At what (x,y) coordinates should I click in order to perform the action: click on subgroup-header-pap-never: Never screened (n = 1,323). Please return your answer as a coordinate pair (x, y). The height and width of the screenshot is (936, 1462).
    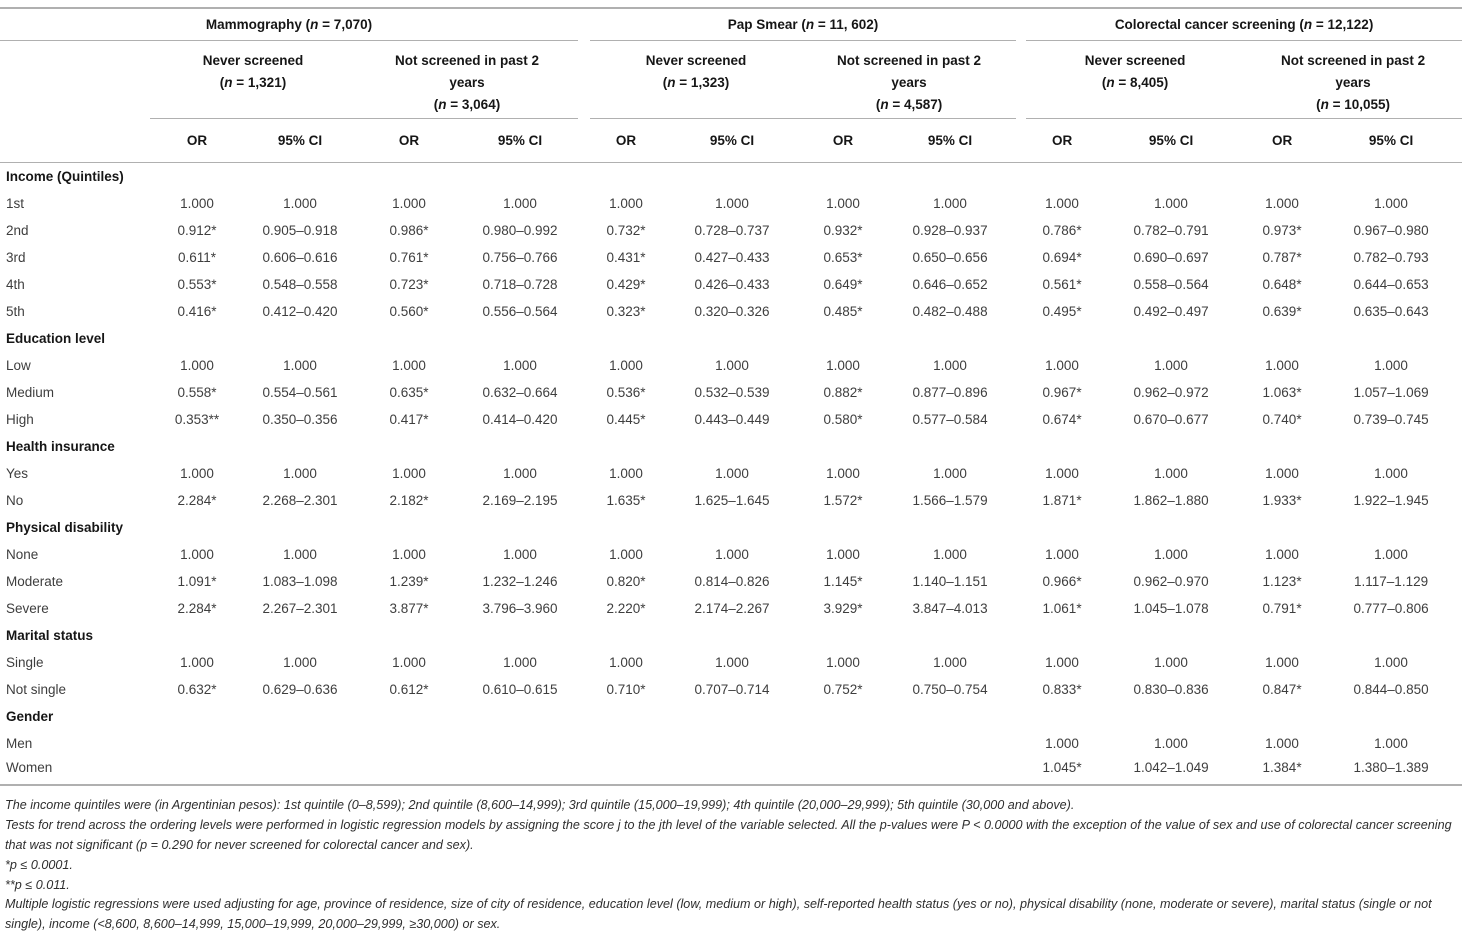
    Looking at the image, I should click on (696, 80).